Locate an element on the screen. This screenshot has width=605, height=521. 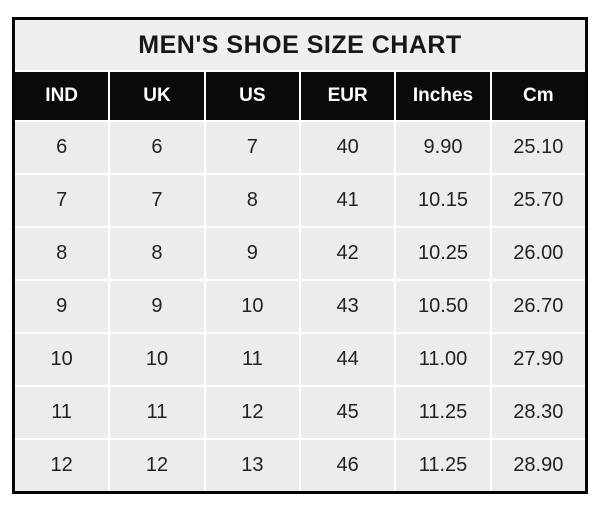
table-cell: 28.90 is located at coordinates (538, 465).